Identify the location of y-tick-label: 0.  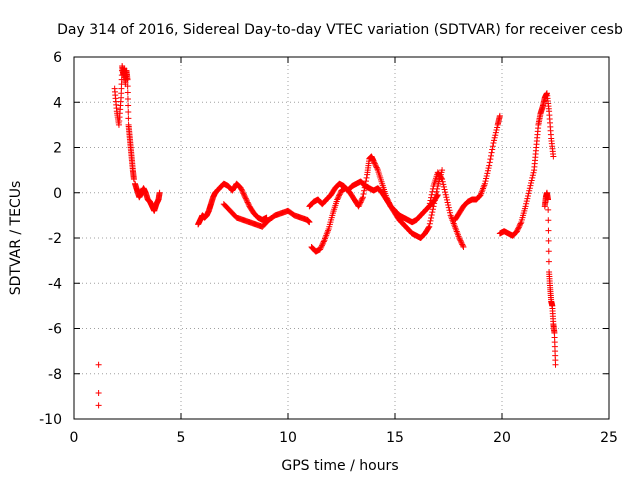
(57, 194).